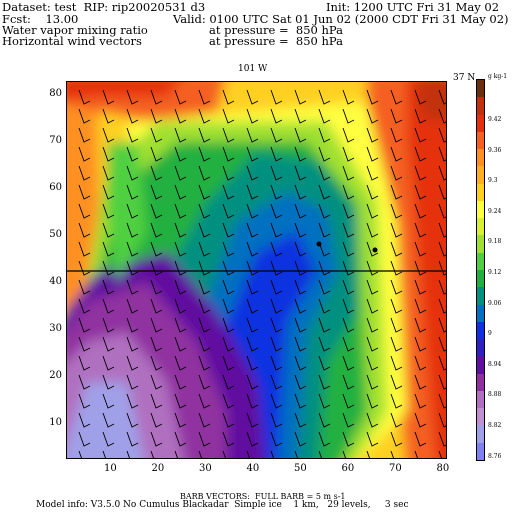 This screenshot has width=512, height=512. I want to click on latitude-label: 37 N, so click(464, 78).